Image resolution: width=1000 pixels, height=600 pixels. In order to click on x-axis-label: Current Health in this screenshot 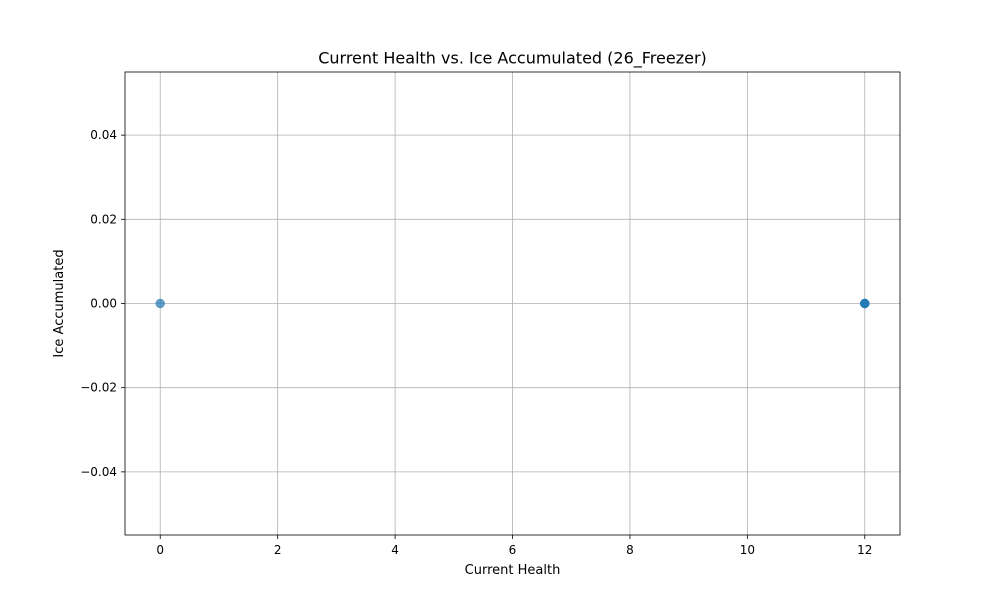, I will do `click(513, 570)`.